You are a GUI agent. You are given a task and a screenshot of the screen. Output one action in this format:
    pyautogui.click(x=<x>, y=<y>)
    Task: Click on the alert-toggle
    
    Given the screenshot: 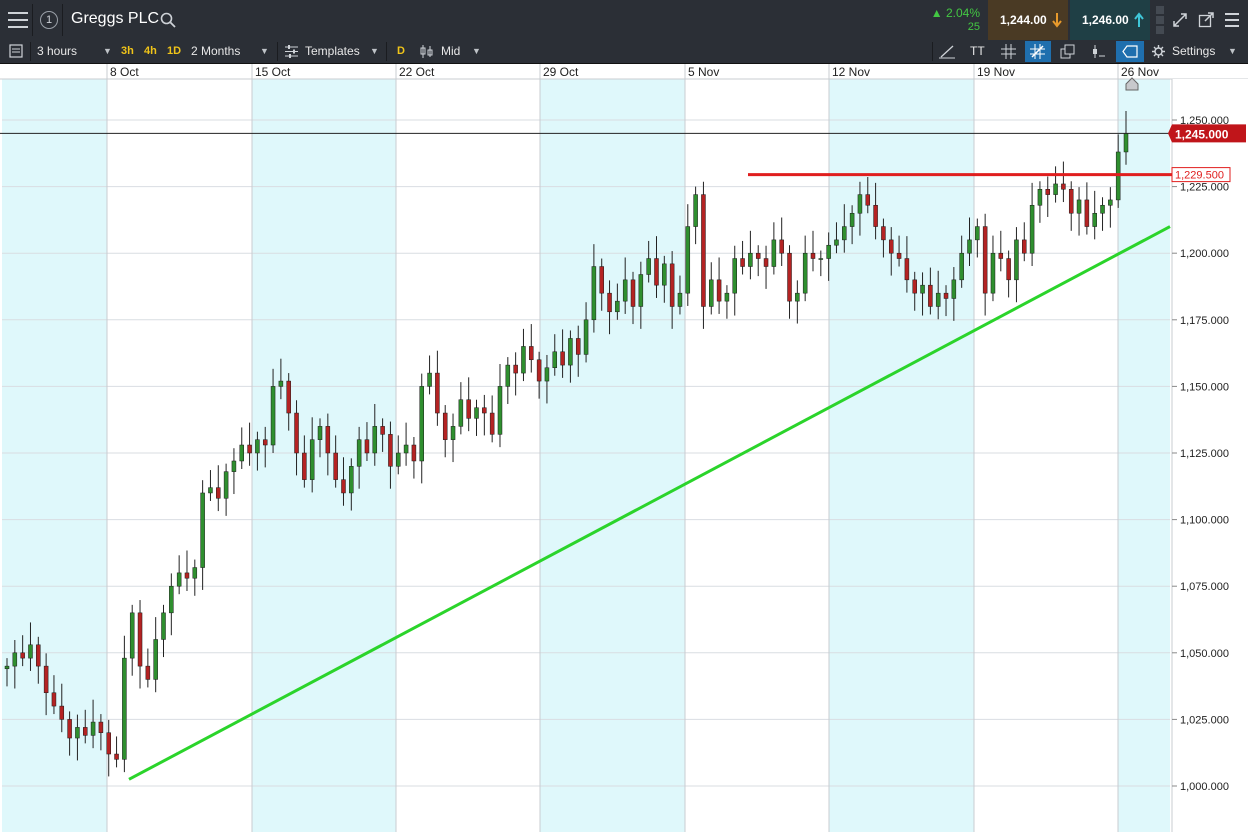 What is the action you would take?
    pyautogui.click(x=1130, y=51)
    